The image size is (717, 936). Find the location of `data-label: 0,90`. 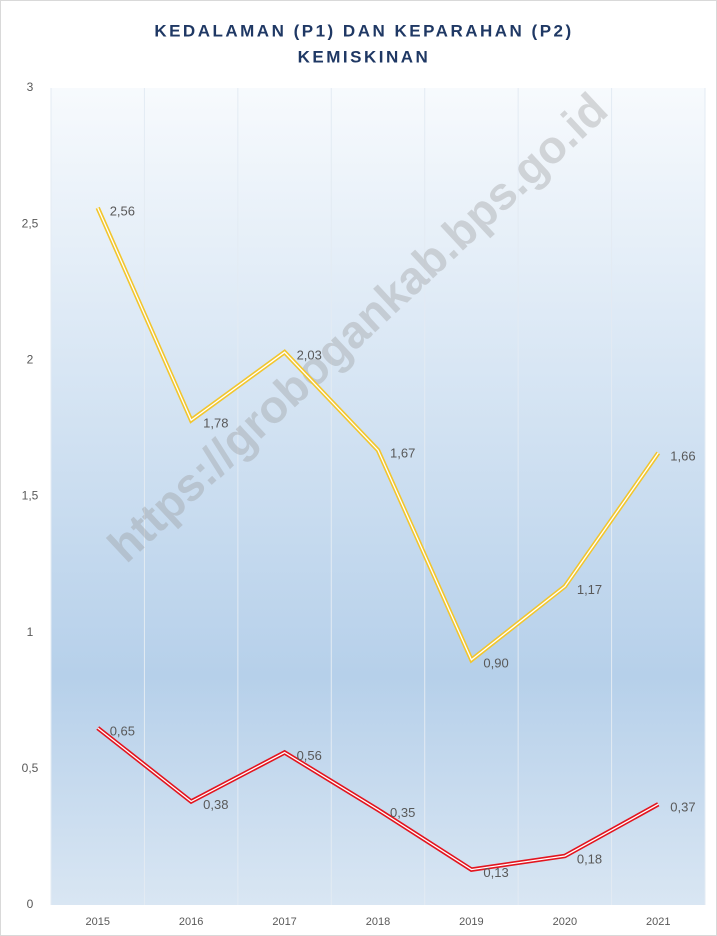

data-label: 0,90 is located at coordinates (495, 662).